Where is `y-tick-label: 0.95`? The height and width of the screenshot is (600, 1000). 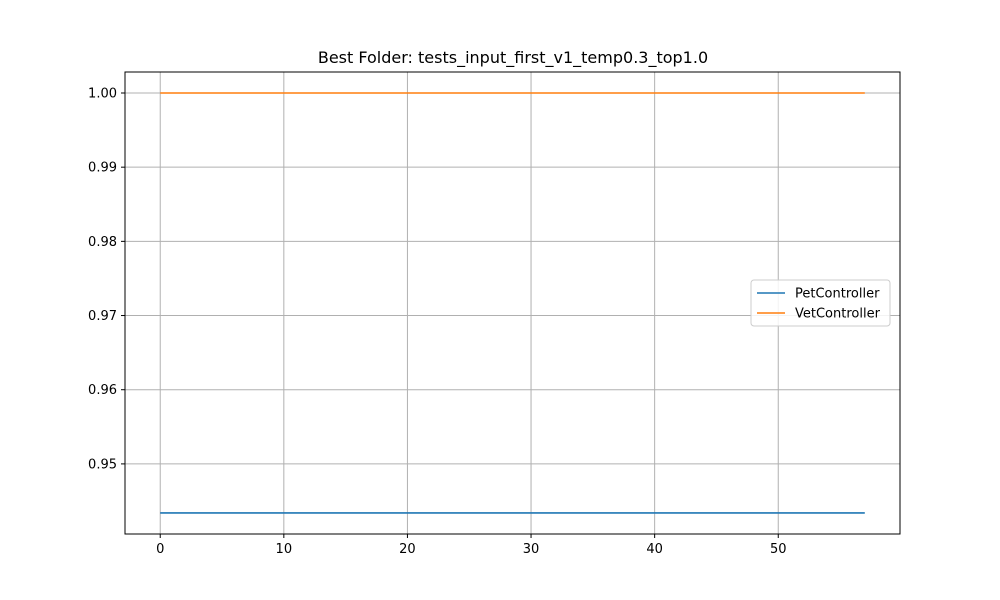
y-tick-label: 0.95 is located at coordinates (102, 464).